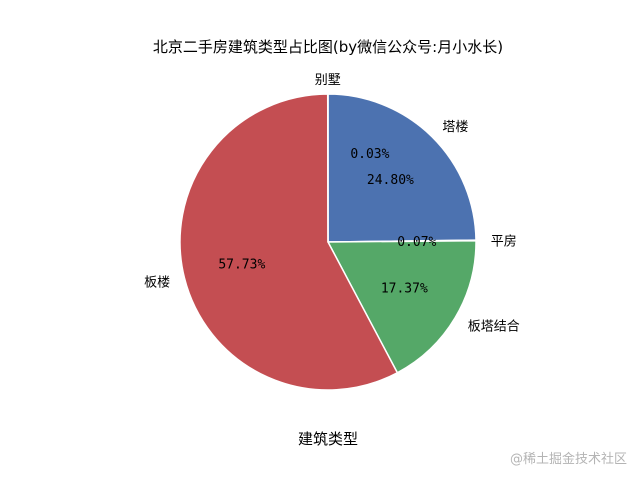  Describe the element at coordinates (328, 47) in the screenshot. I see `chart-title: 北京二手房建筑类型占比图(by微信公众号:月小水长)` at that location.